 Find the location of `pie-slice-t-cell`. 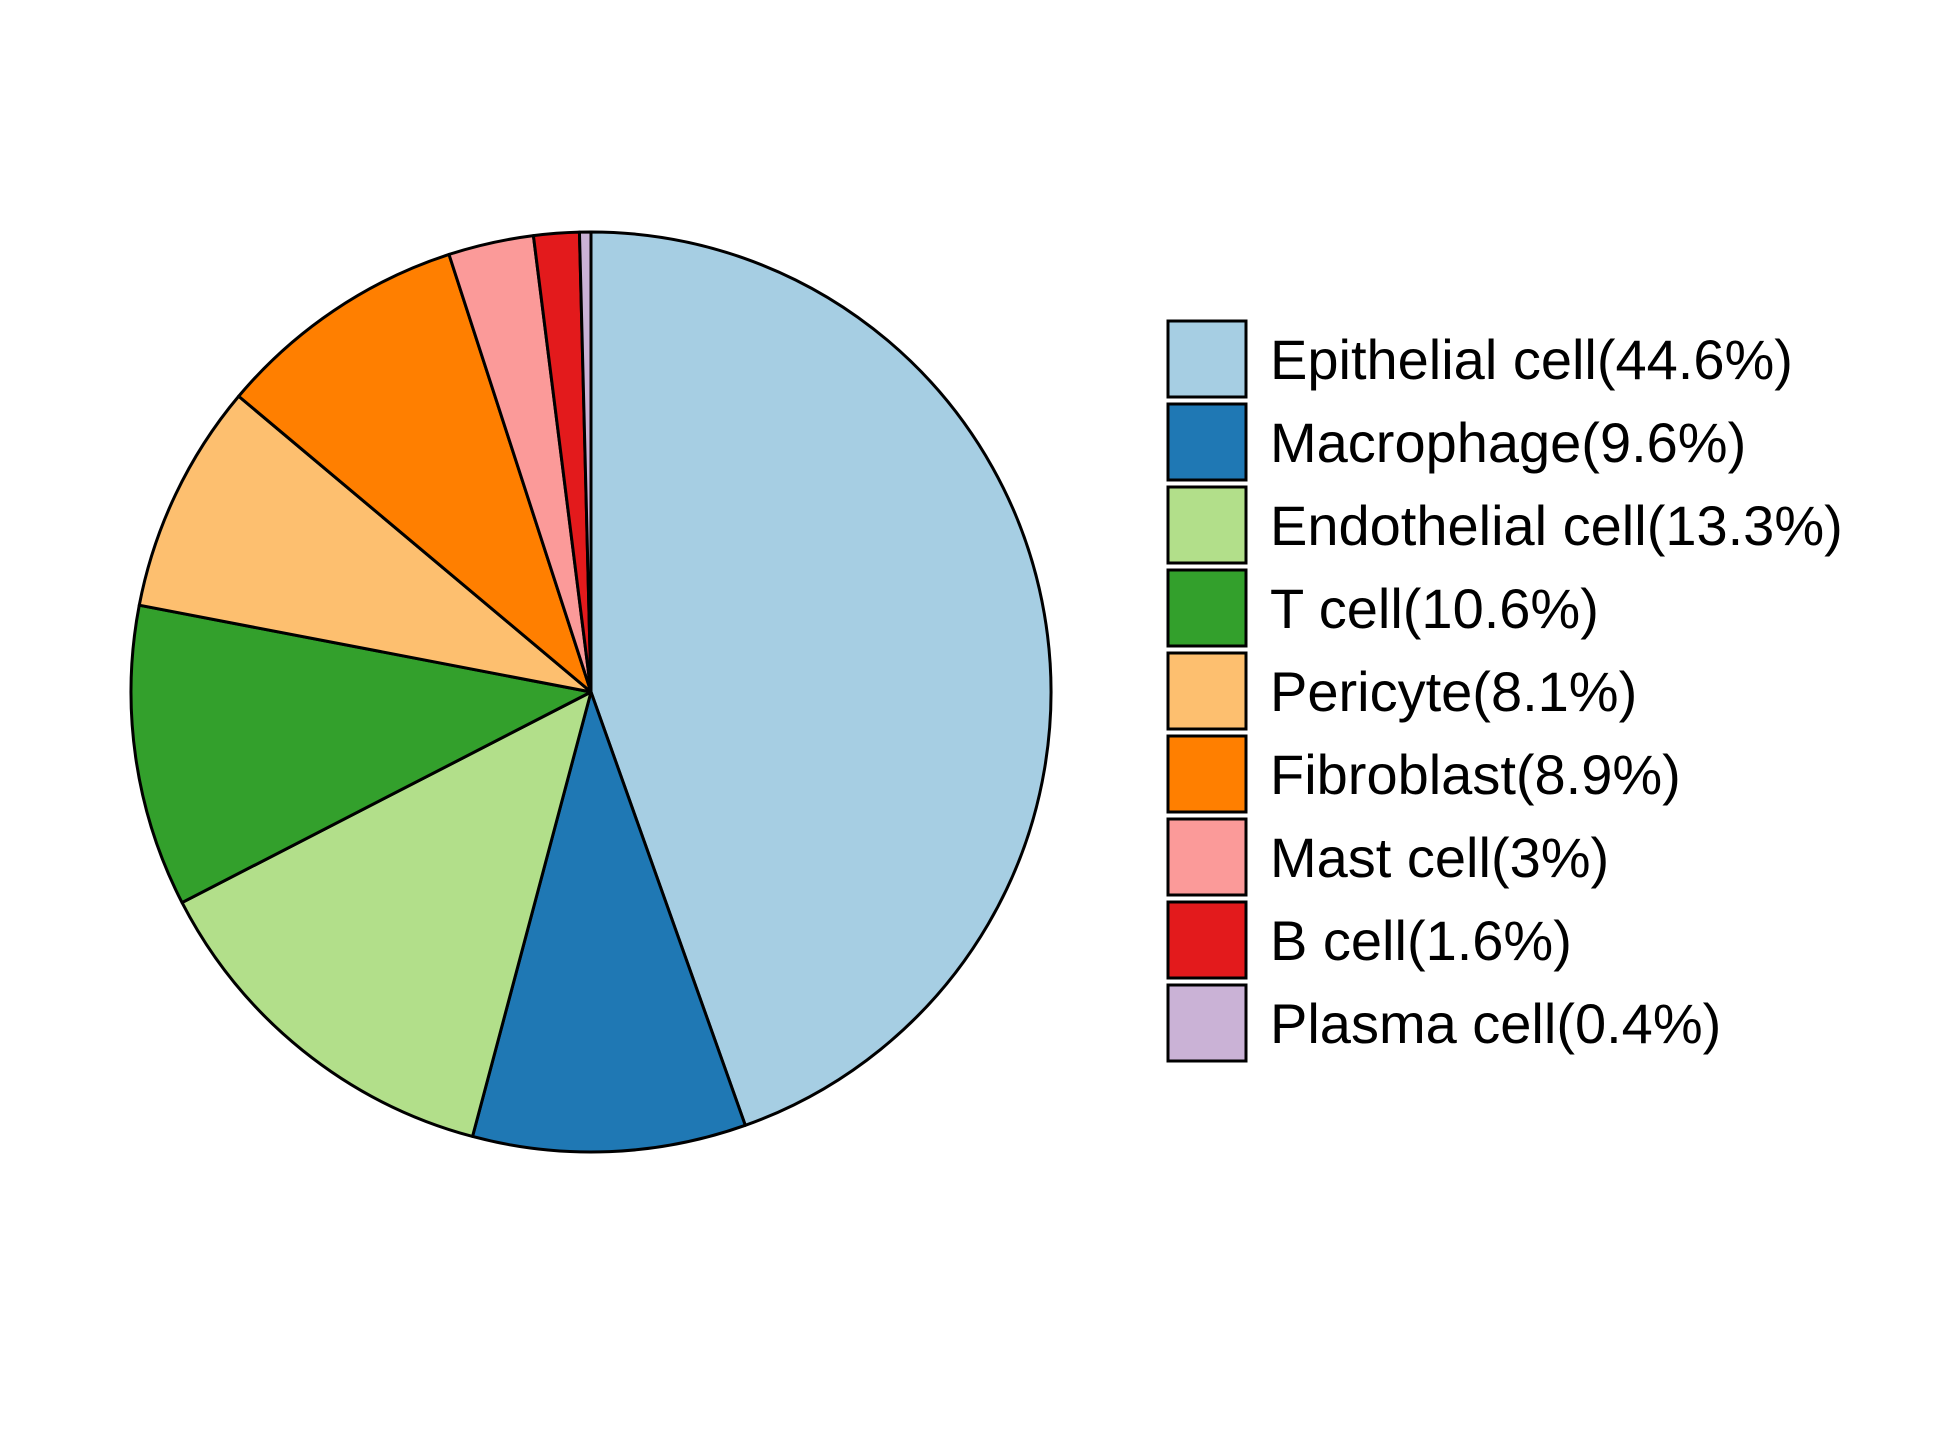

pie-slice-t-cell is located at coordinates (361, 754).